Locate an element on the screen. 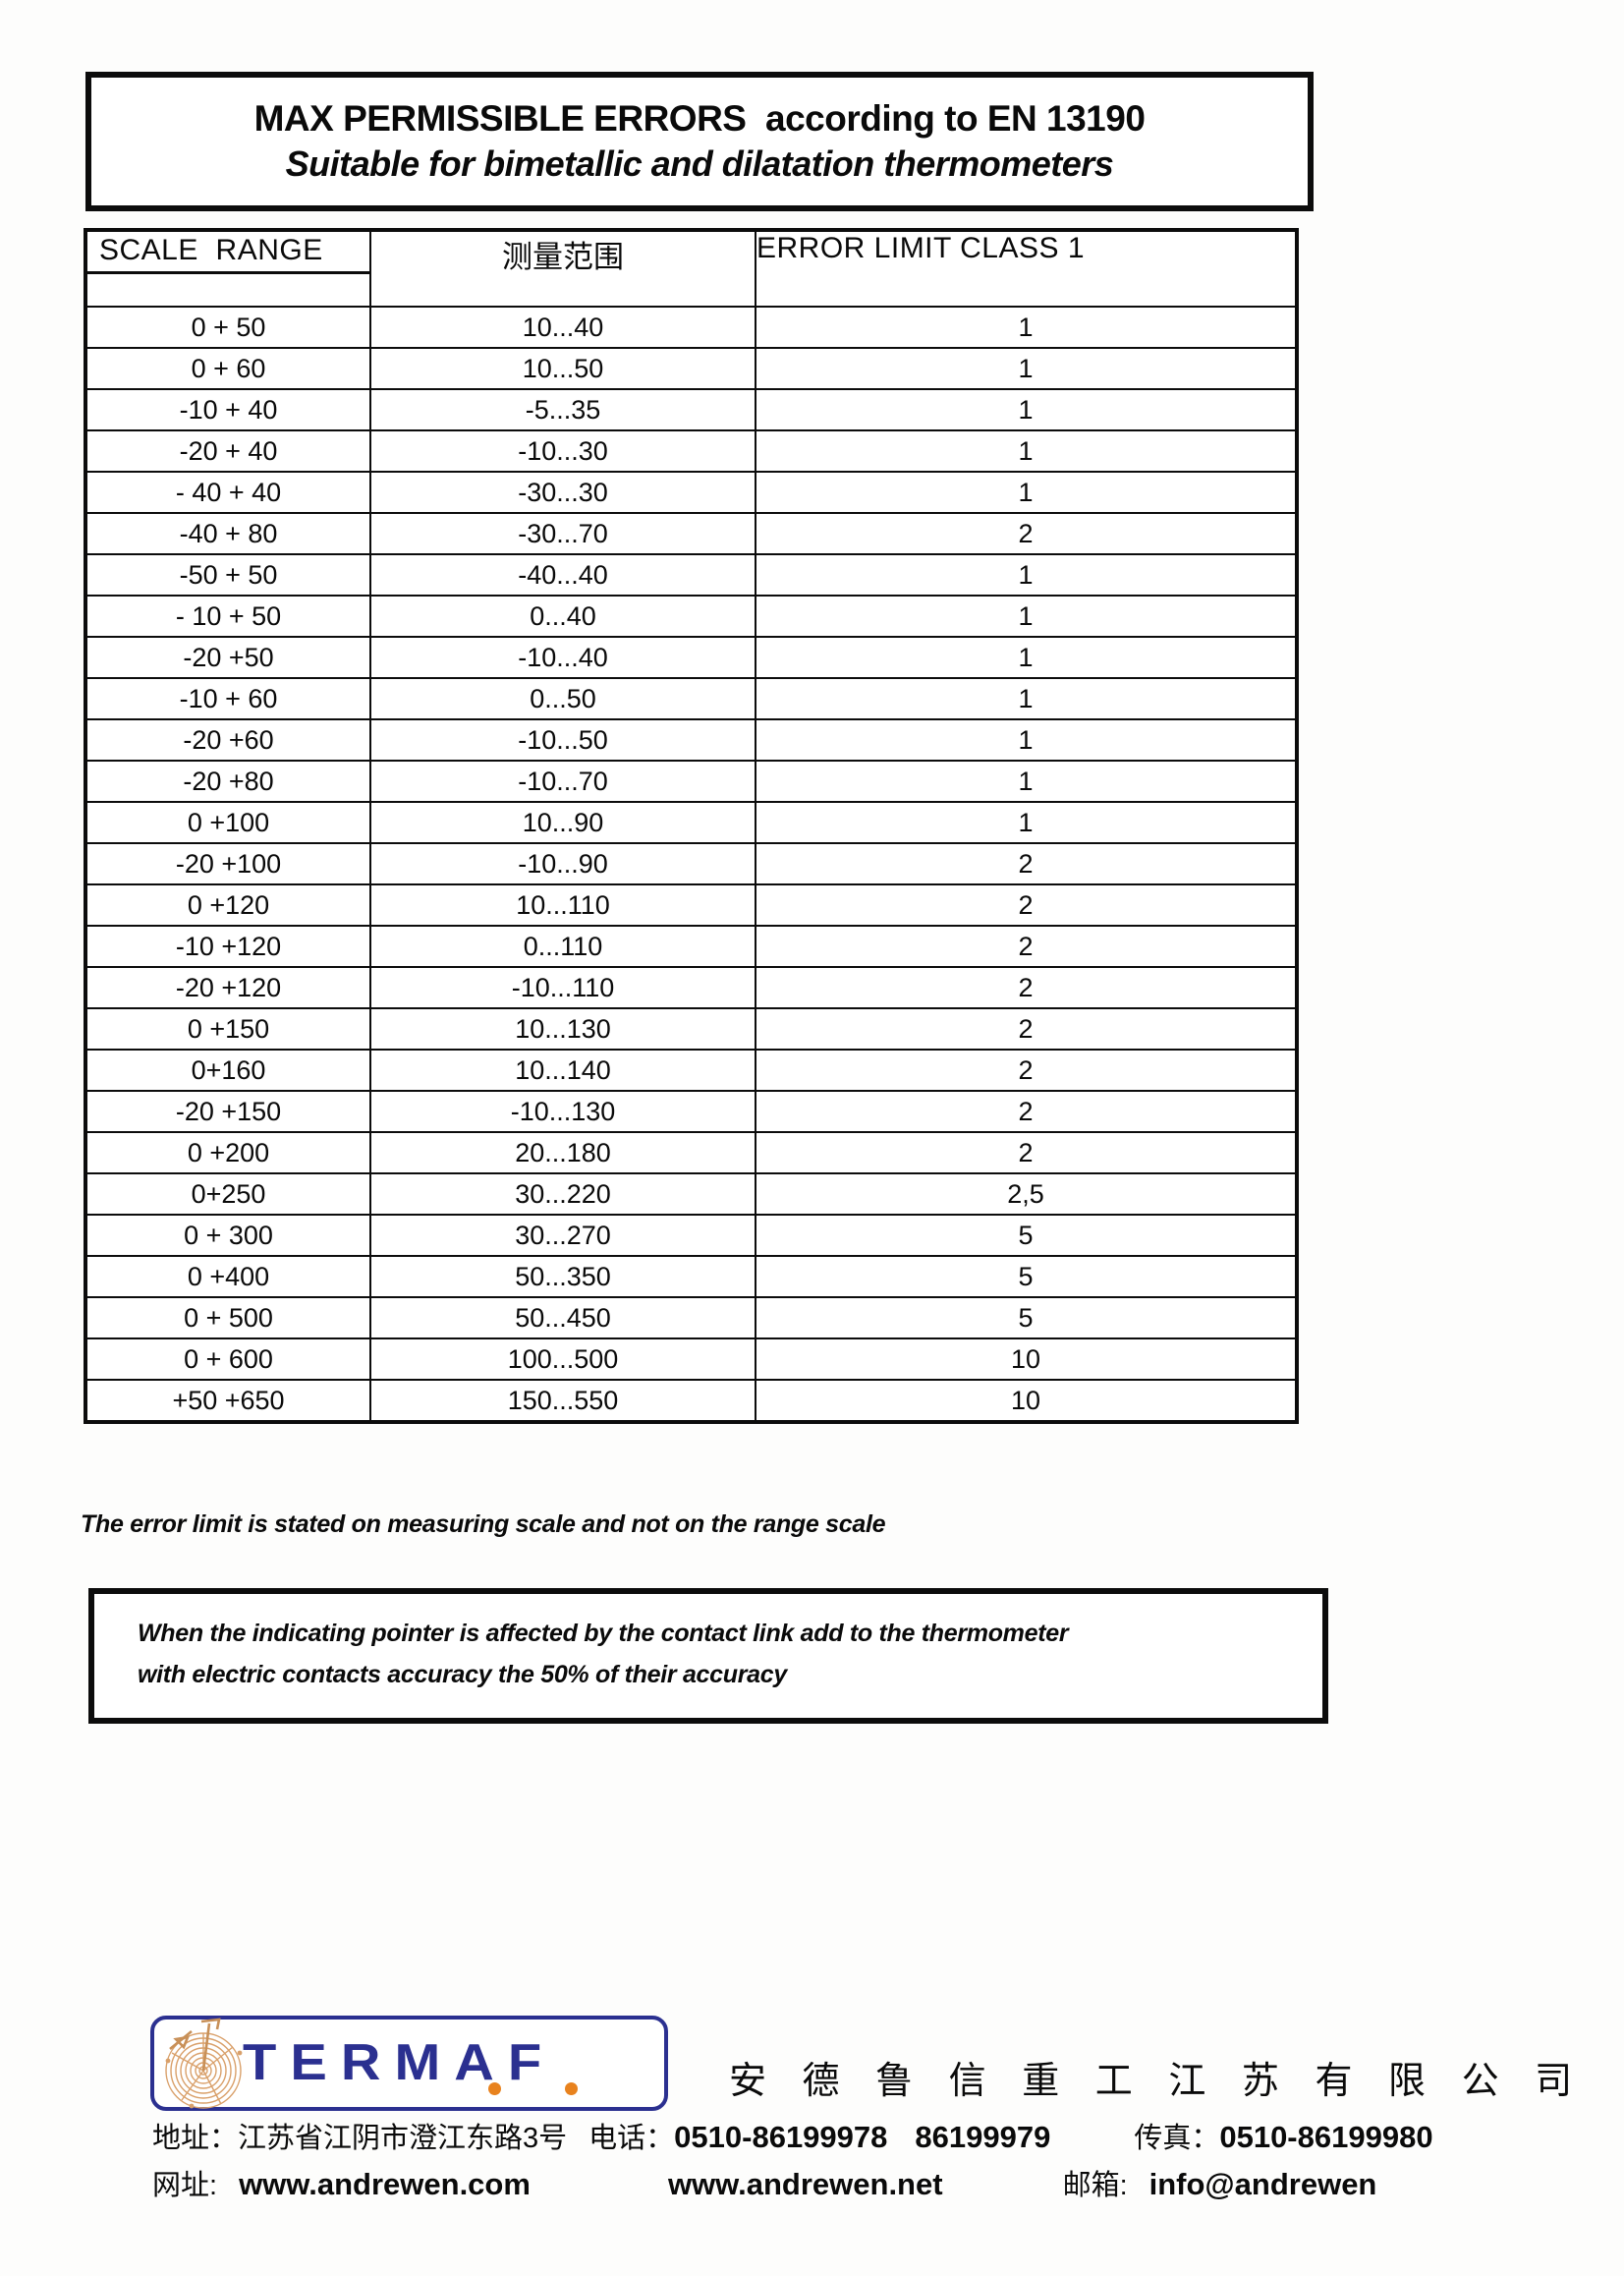  table-row: 0 + 500 50...450 5 is located at coordinates (691, 1317).